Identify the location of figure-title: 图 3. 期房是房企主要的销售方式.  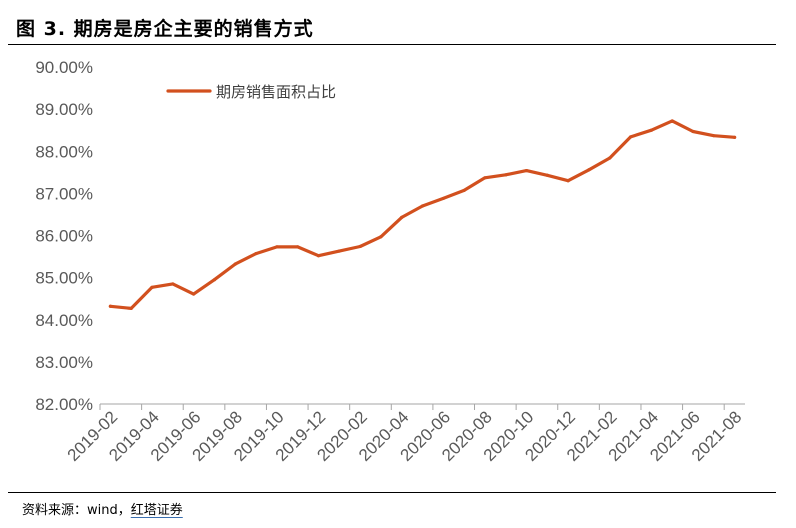
(165, 29).